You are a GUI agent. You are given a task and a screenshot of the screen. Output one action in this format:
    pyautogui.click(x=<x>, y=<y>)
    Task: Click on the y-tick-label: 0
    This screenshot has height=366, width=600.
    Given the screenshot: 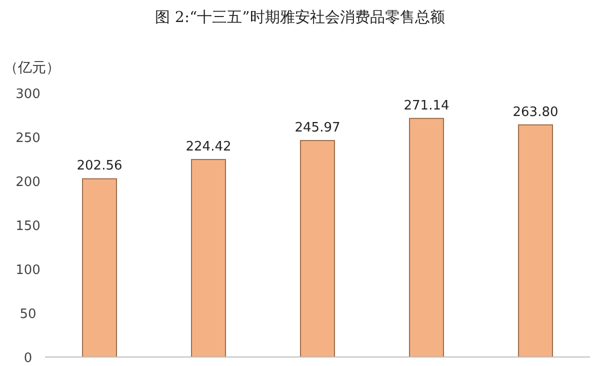 What is the action you would take?
    pyautogui.click(x=28, y=358)
    